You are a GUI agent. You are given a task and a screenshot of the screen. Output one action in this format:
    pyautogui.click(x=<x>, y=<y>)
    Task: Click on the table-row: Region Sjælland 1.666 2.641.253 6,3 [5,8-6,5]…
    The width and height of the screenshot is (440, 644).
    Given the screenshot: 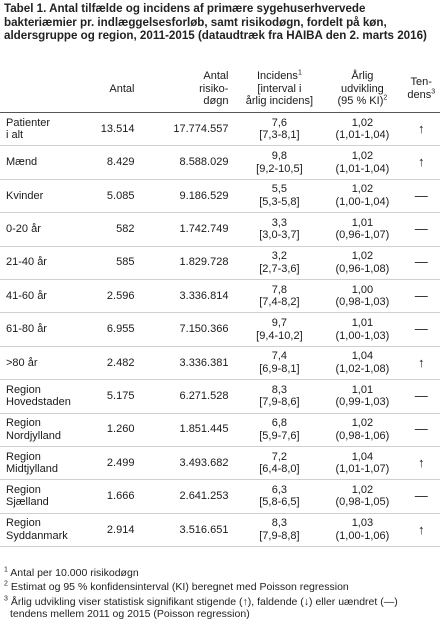 What is the action you would take?
    pyautogui.click(x=220, y=496)
    